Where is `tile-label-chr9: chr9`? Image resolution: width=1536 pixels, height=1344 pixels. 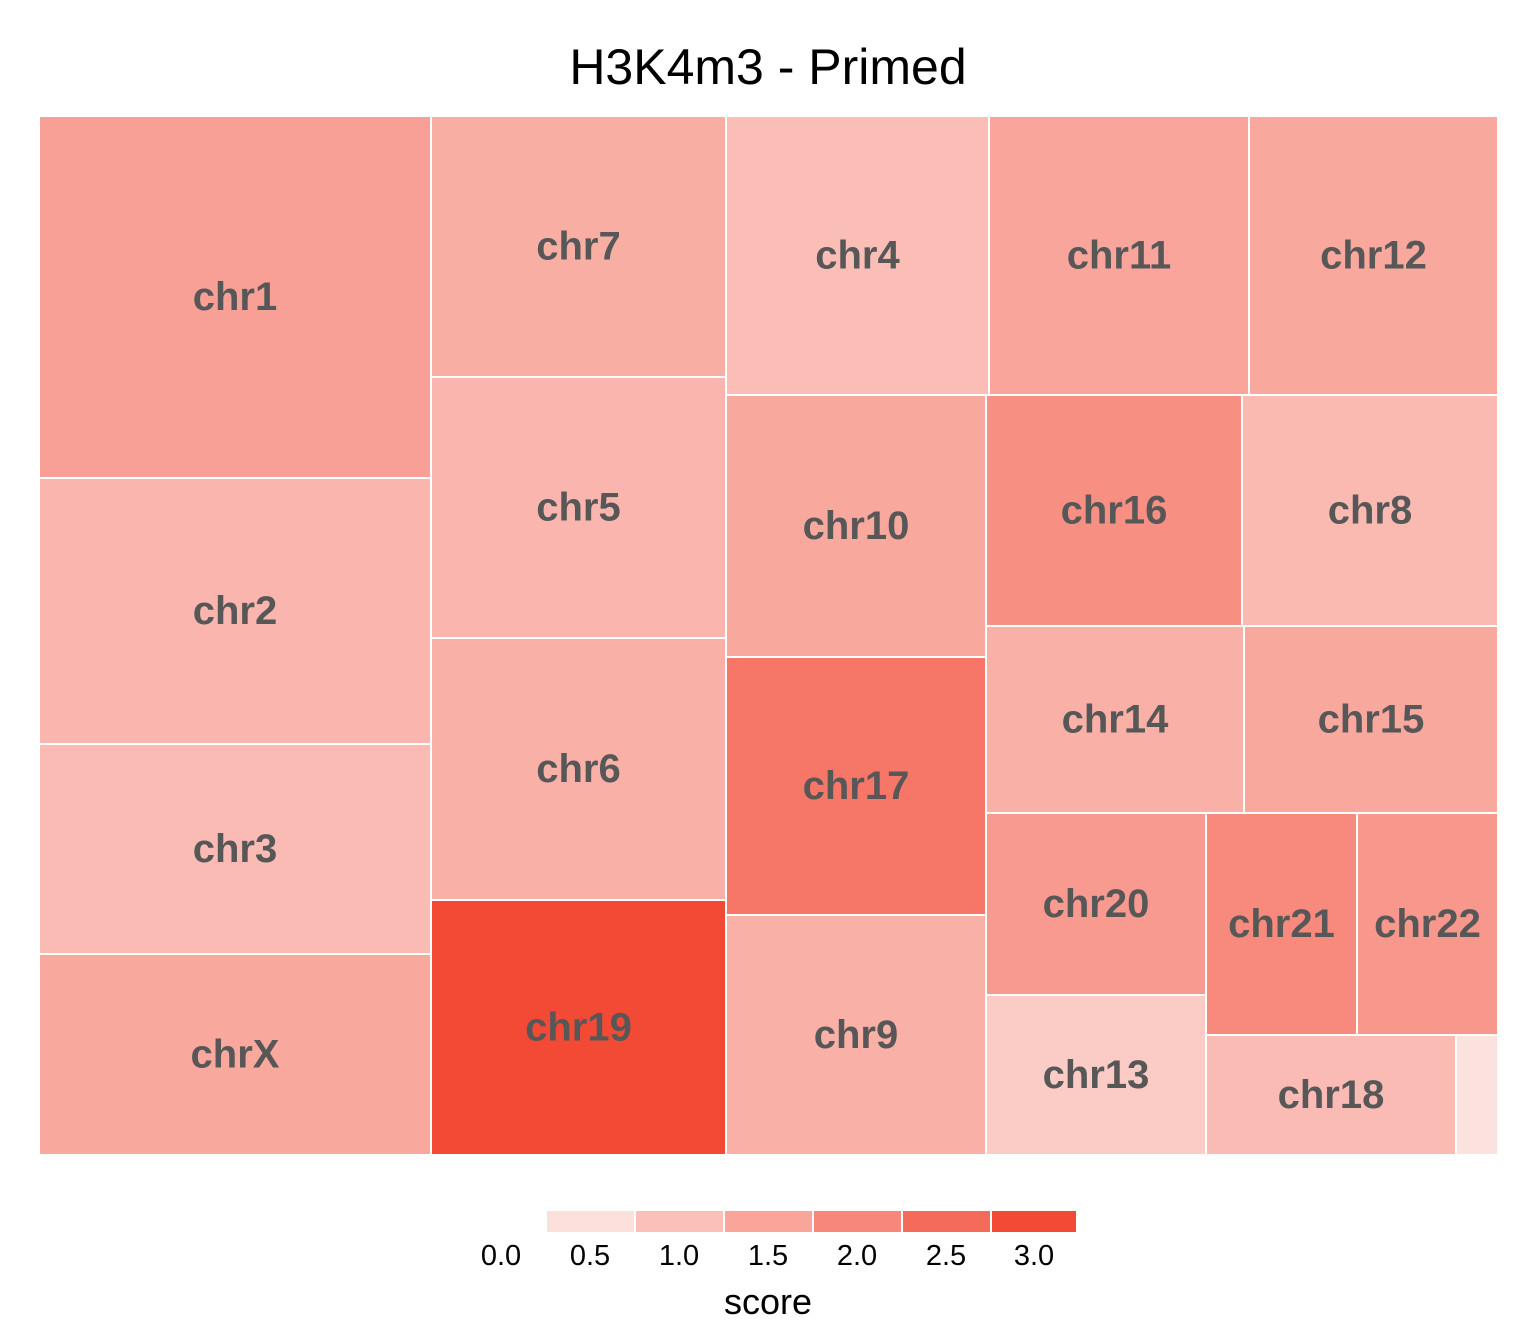
tile-label-chr9: chr9 is located at coordinates (856, 1035).